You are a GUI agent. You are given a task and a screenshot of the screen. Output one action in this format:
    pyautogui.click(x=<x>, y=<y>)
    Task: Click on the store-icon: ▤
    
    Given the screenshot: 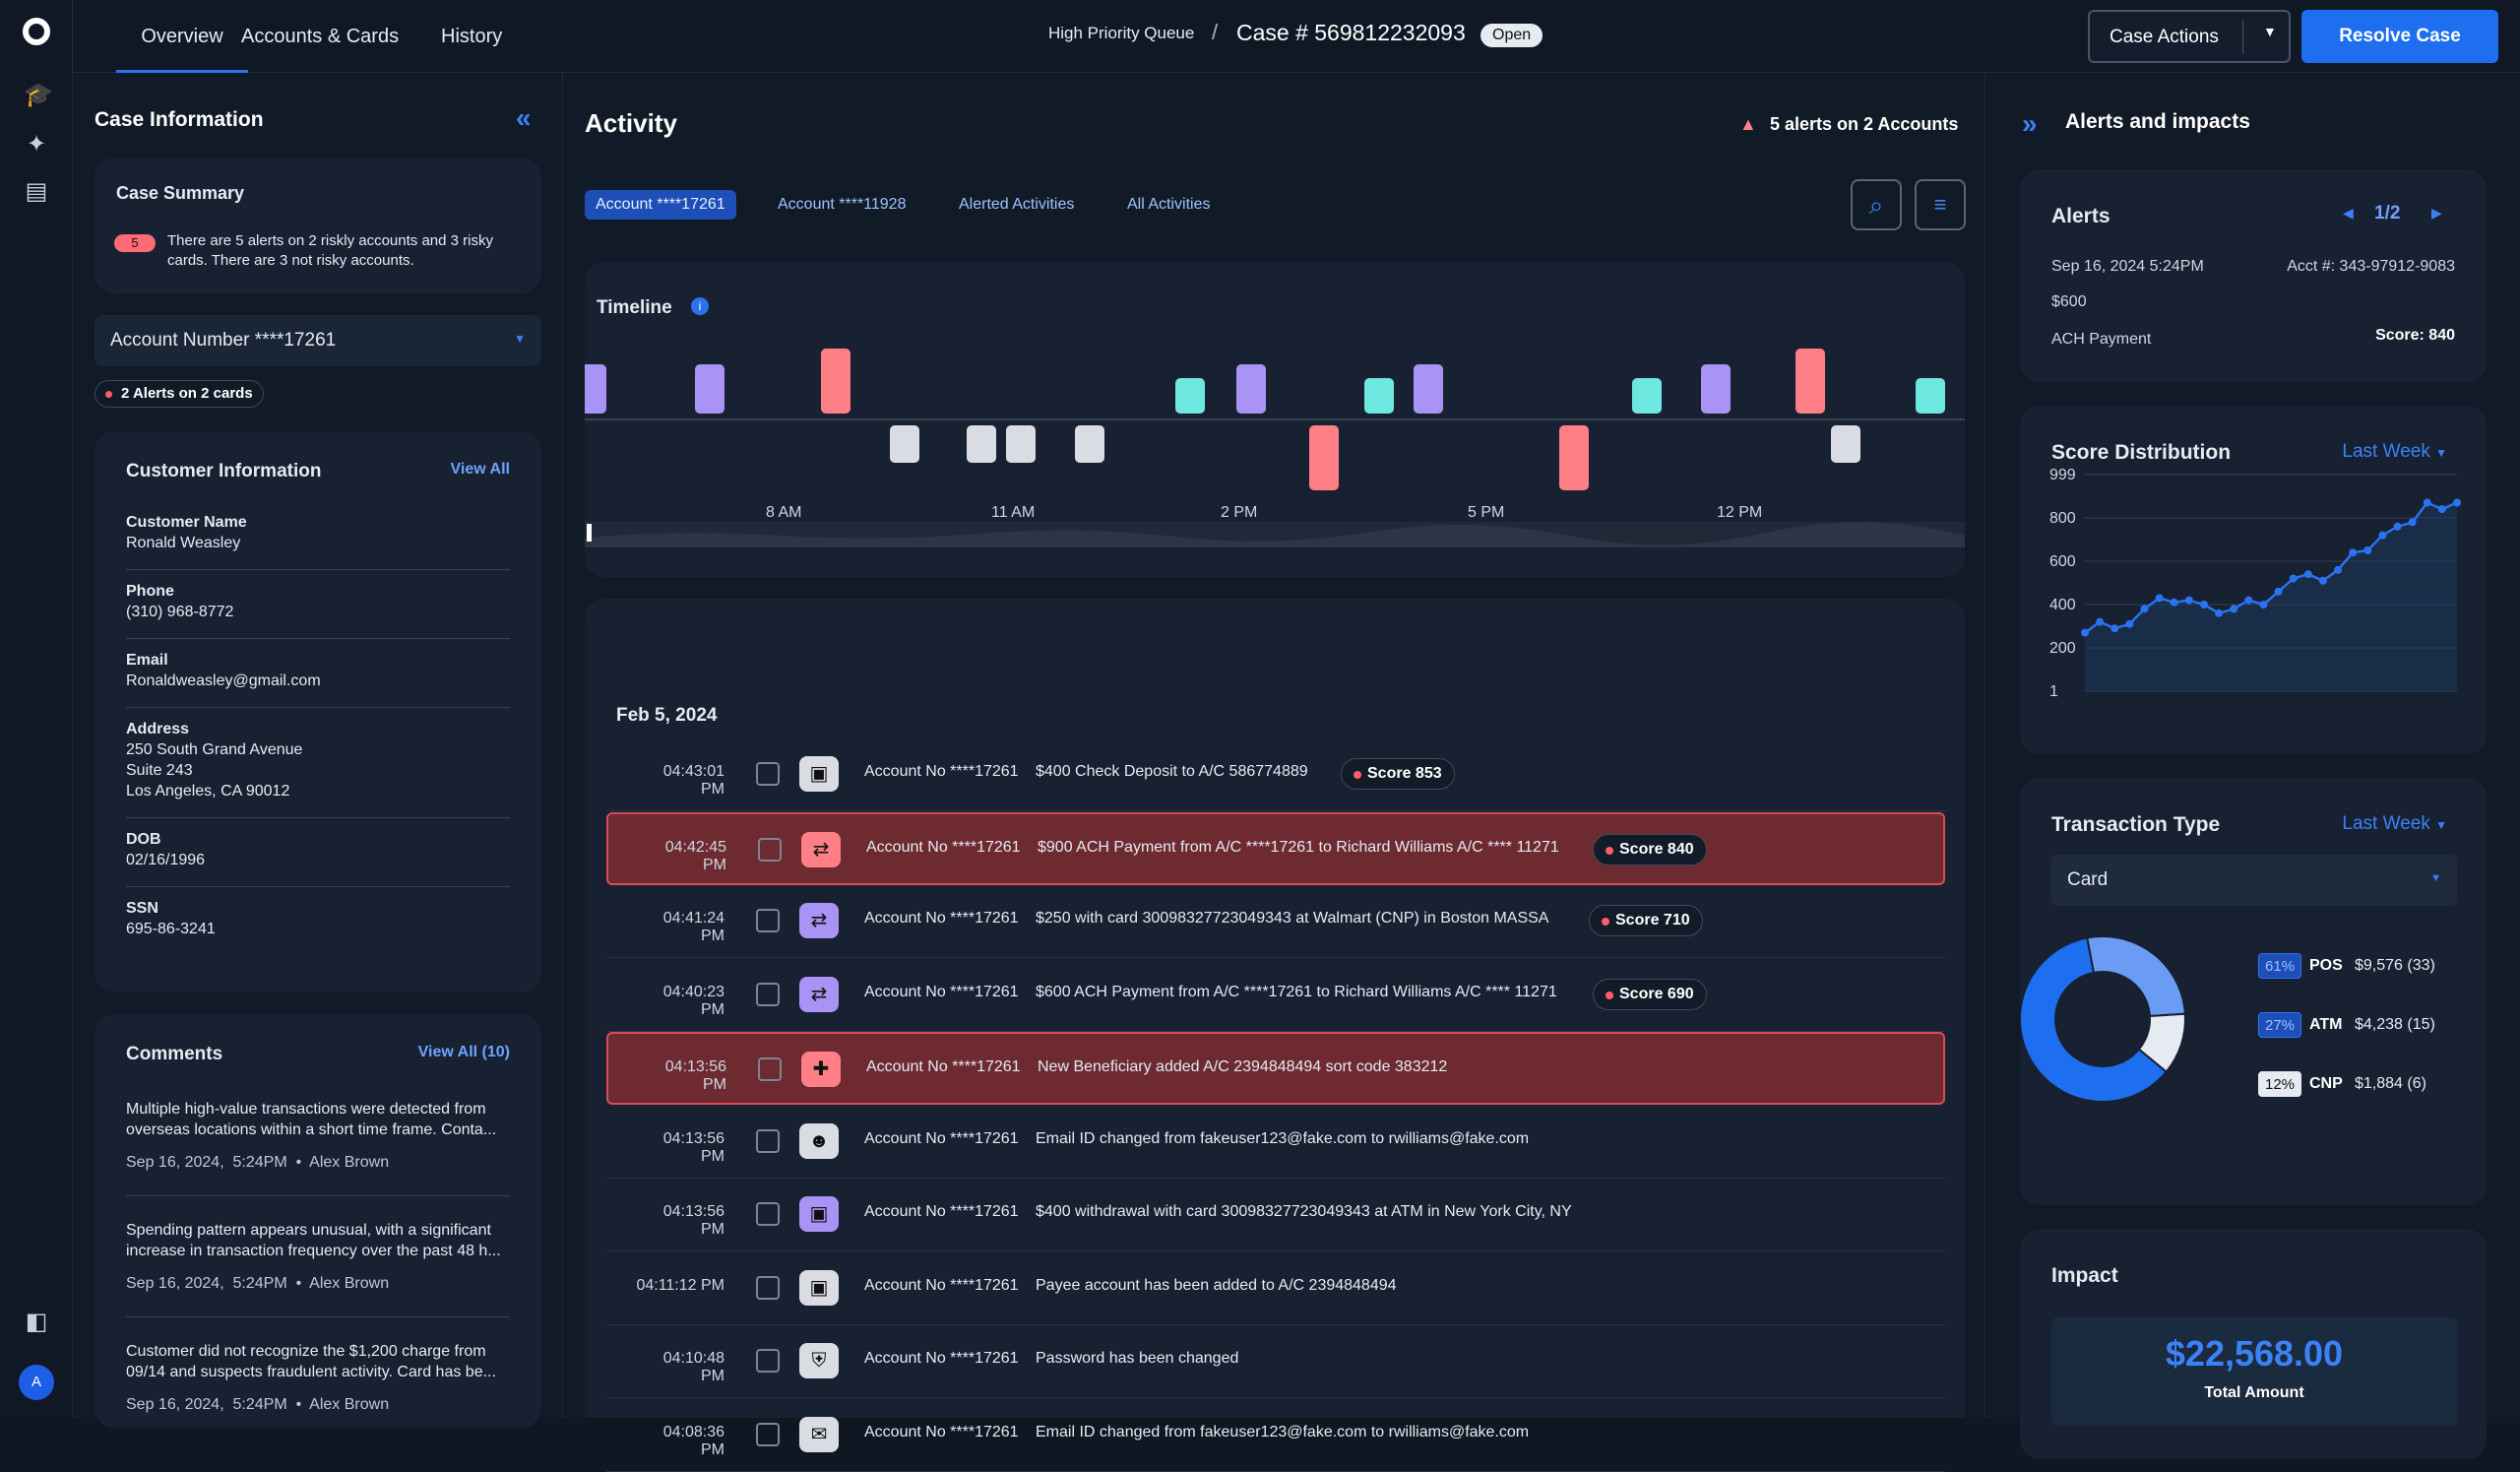 What is the action you would take?
    pyautogui.click(x=36, y=191)
    